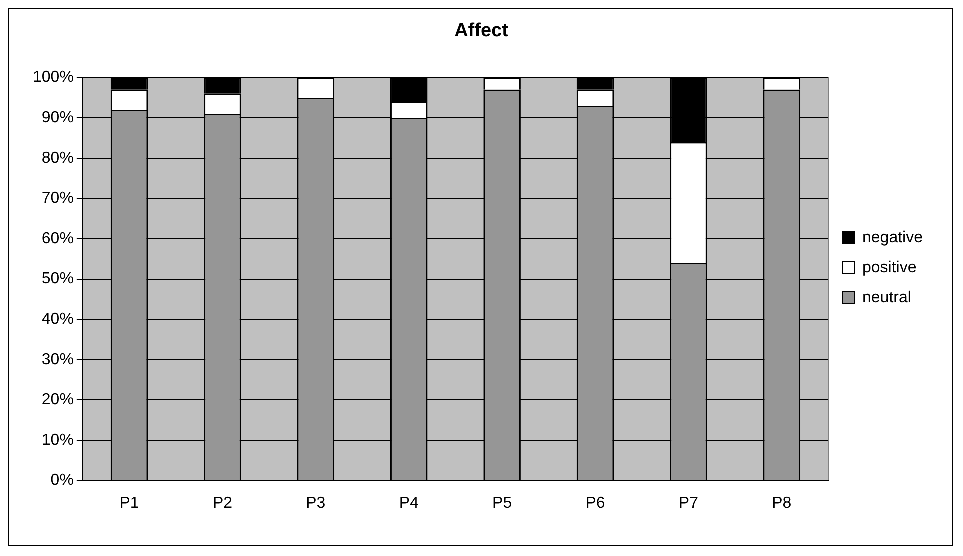 This screenshot has width=963, height=556. I want to click on y-tick-label: 40%, so click(58, 319).